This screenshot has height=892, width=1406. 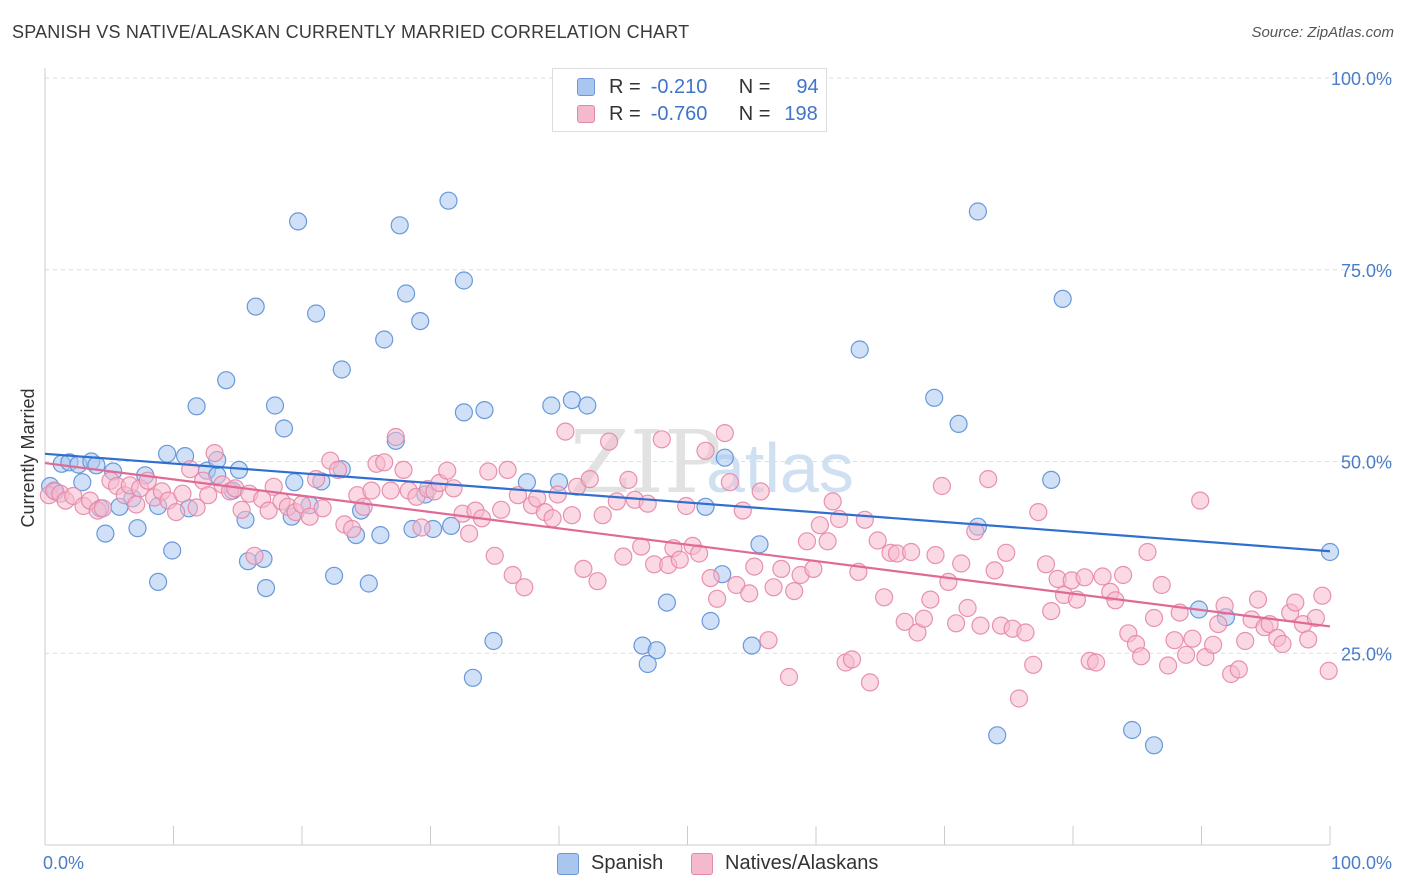 I want to click on y-axis-label: Currently Married, so click(x=28, y=457).